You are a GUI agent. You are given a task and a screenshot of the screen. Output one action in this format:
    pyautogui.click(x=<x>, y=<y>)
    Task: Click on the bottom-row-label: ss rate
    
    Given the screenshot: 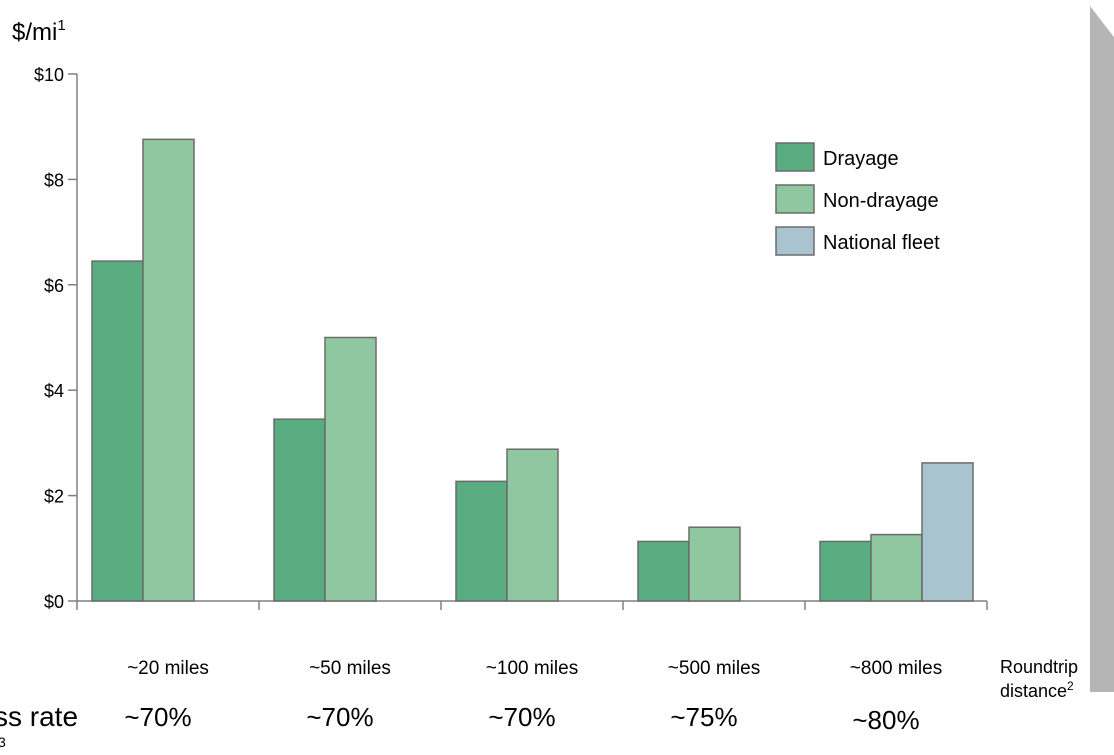 What is the action you would take?
    pyautogui.click(x=39, y=716)
    